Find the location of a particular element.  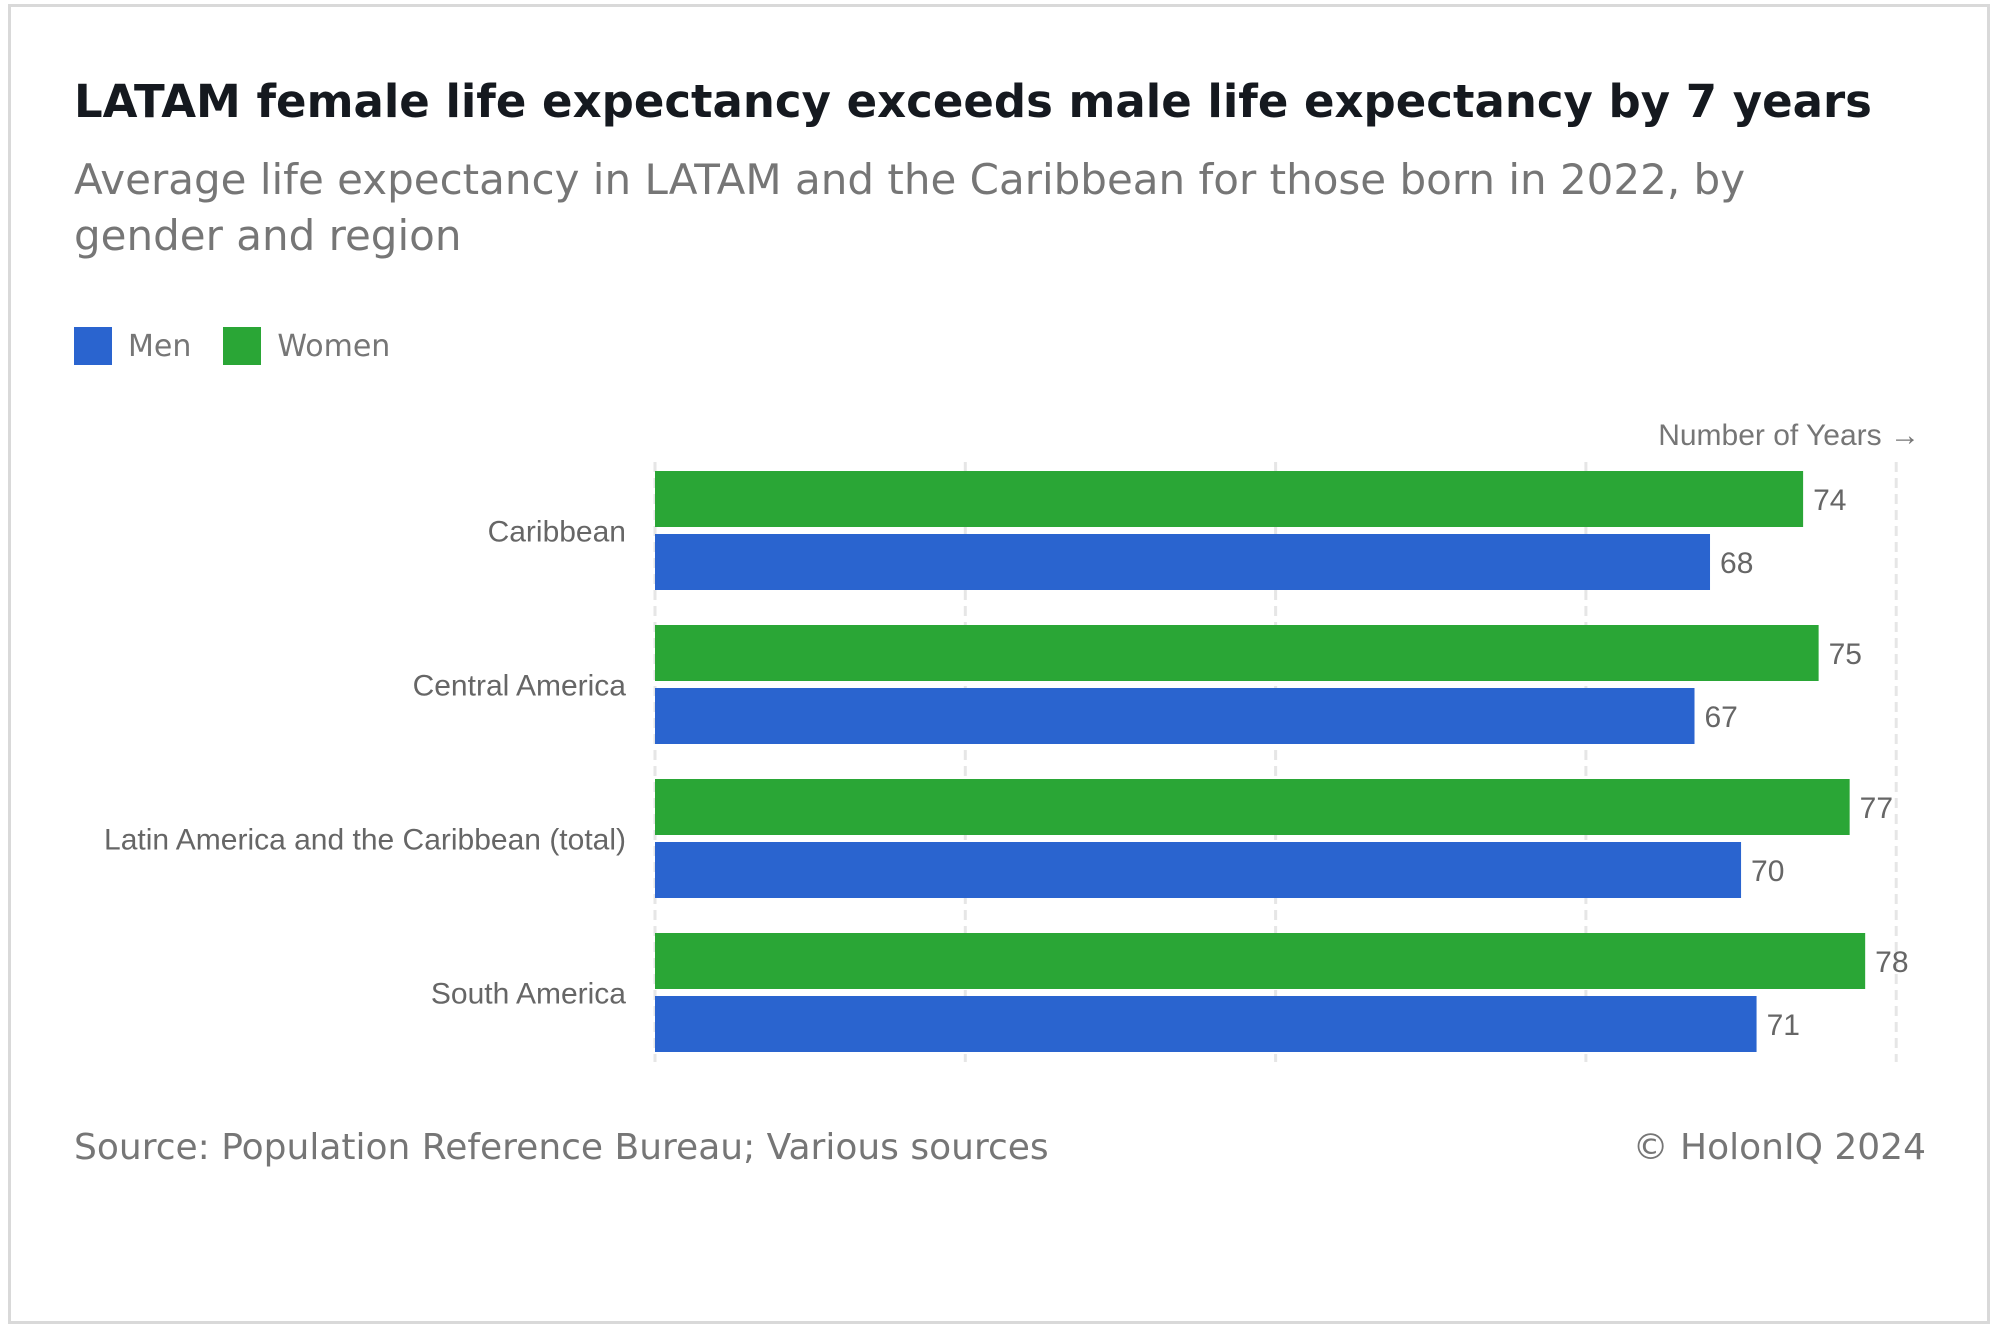

data-label: 67 is located at coordinates (1721, 717).